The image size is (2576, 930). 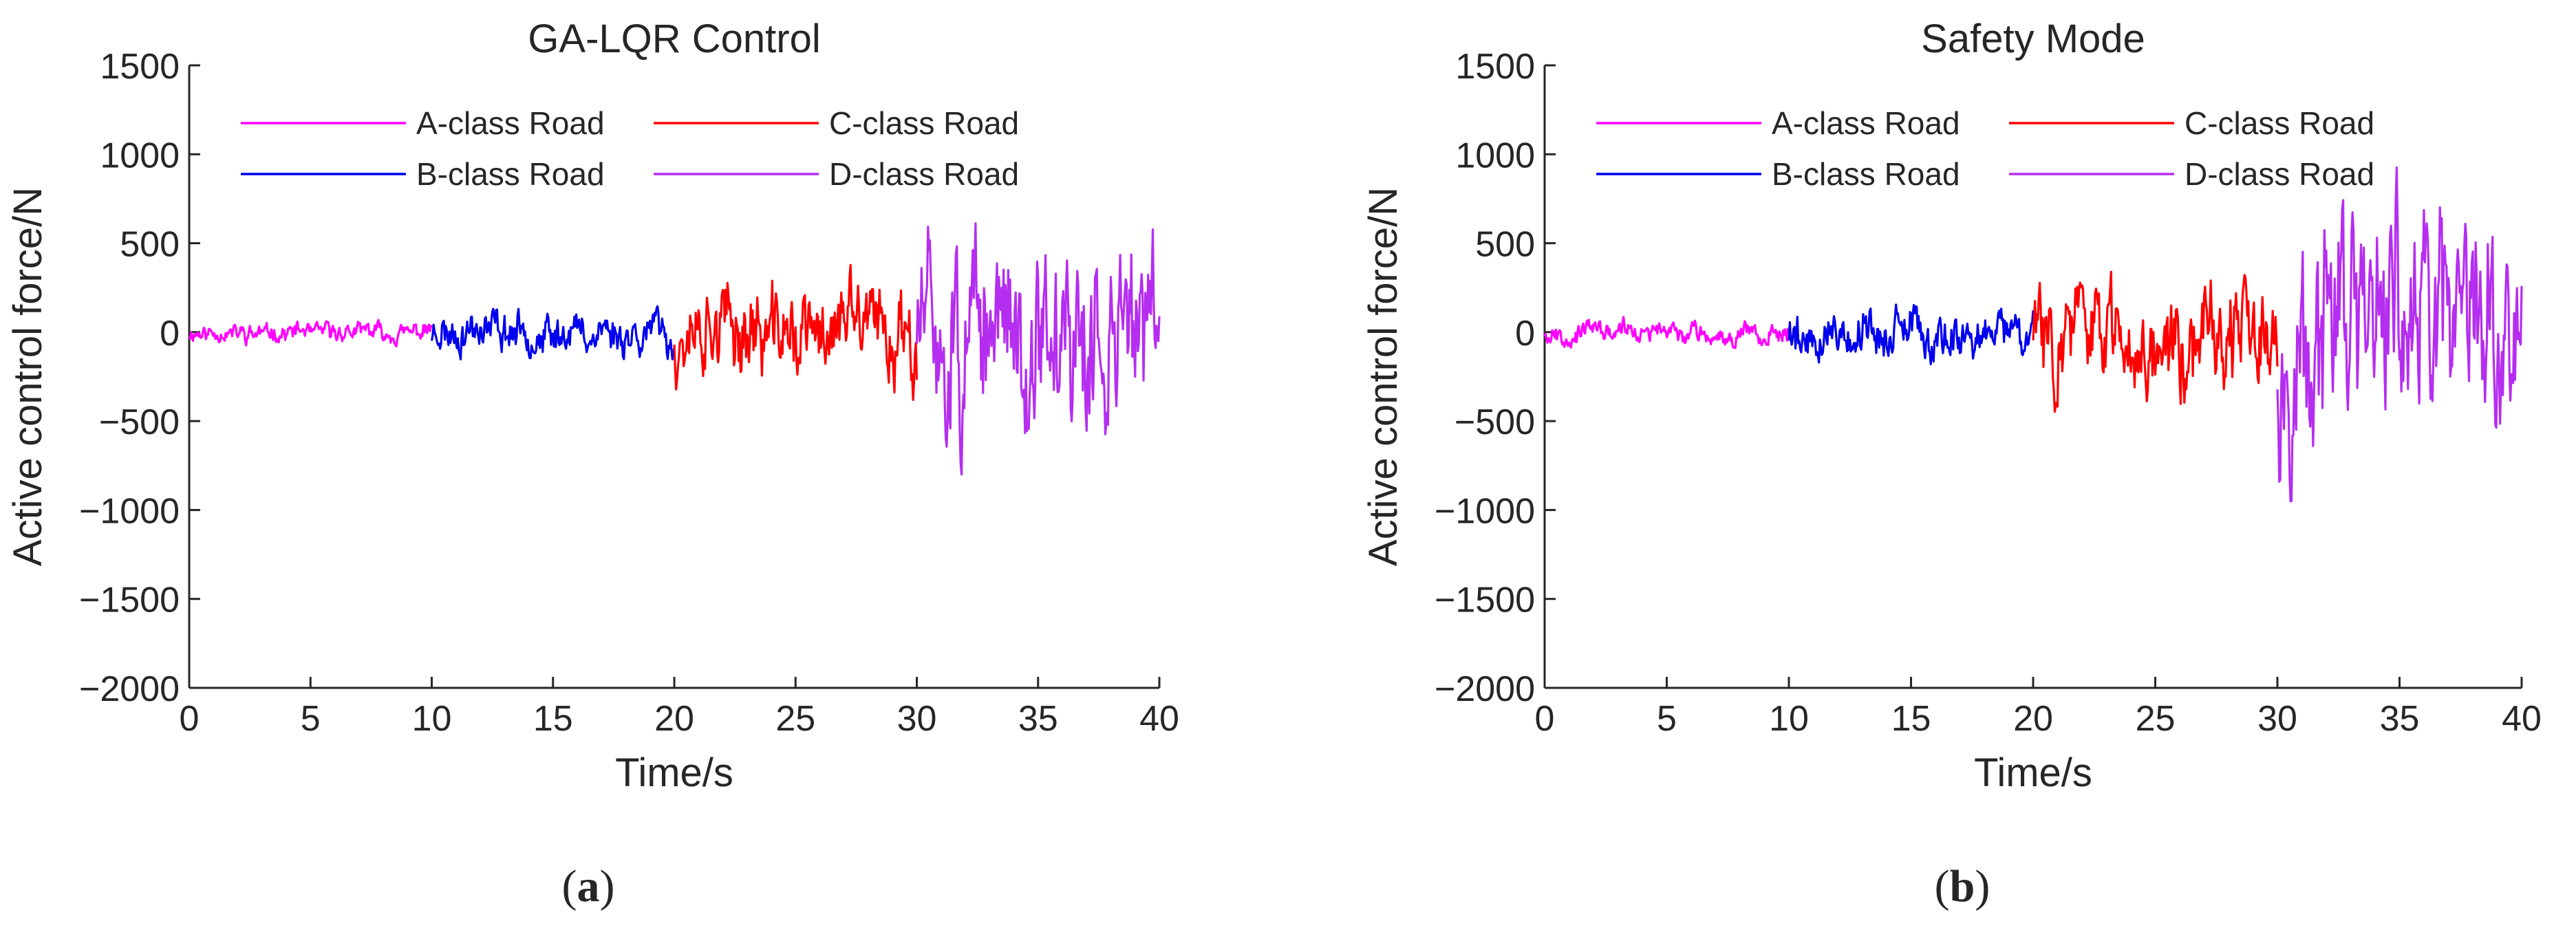 I want to click on panel-caption: (a), so click(x=588, y=886).